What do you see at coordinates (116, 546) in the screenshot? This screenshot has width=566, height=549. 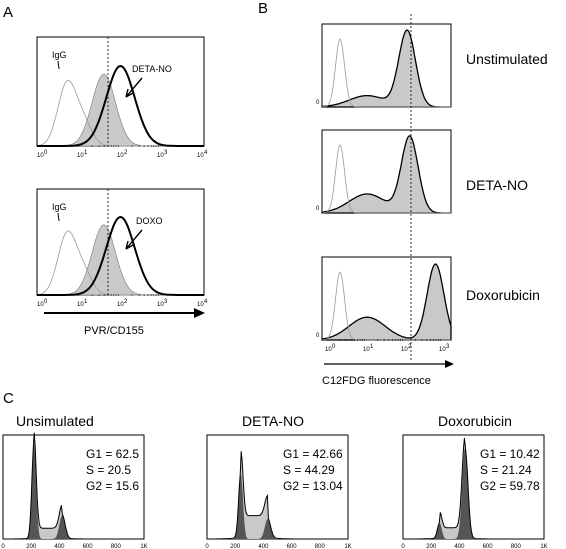 I see `panel-c-plot-1-tick-4: 800` at bounding box center [116, 546].